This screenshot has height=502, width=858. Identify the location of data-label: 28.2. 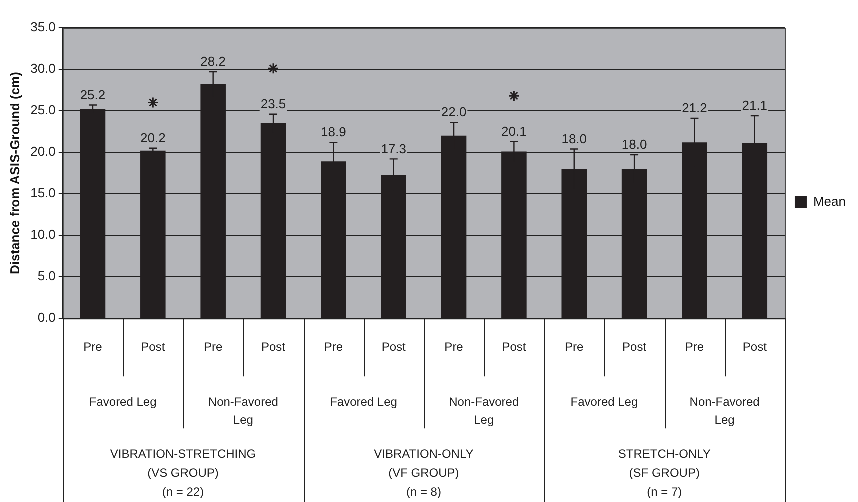
(213, 62).